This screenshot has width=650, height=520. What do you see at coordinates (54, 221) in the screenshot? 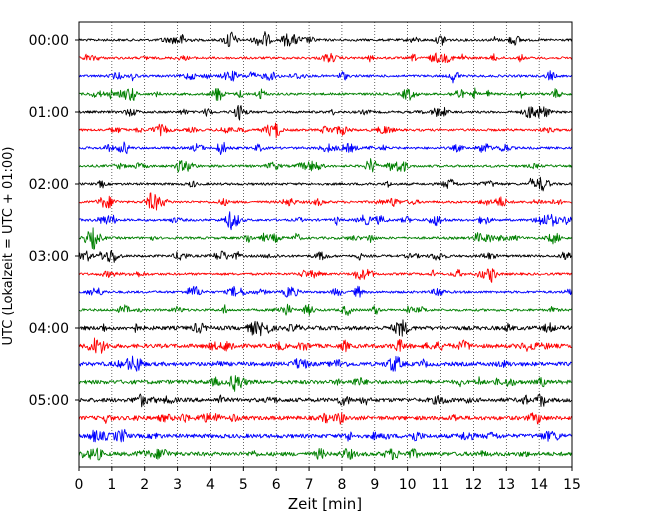
I see `y-axis-ticks: 00:00 01:00 02:00 03:00 04:00 05:00` at bounding box center [54, 221].